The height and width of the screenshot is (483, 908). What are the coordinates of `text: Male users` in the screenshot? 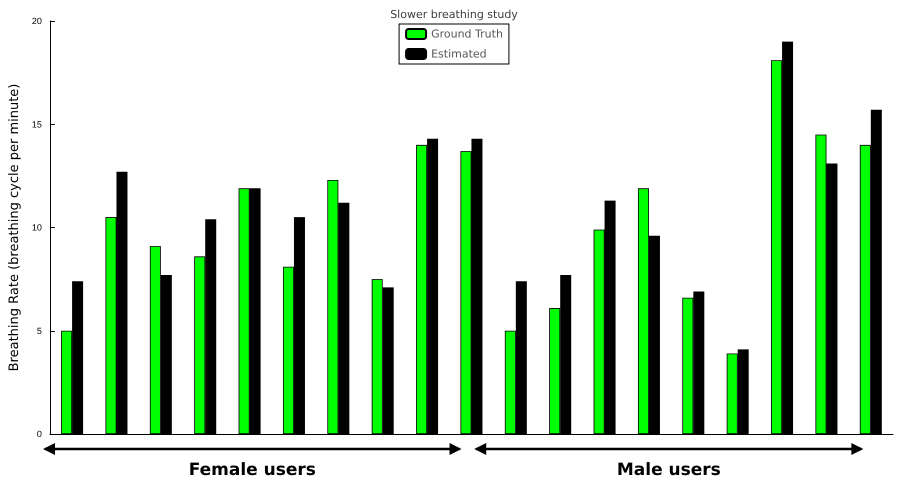 It's located at (668, 470).